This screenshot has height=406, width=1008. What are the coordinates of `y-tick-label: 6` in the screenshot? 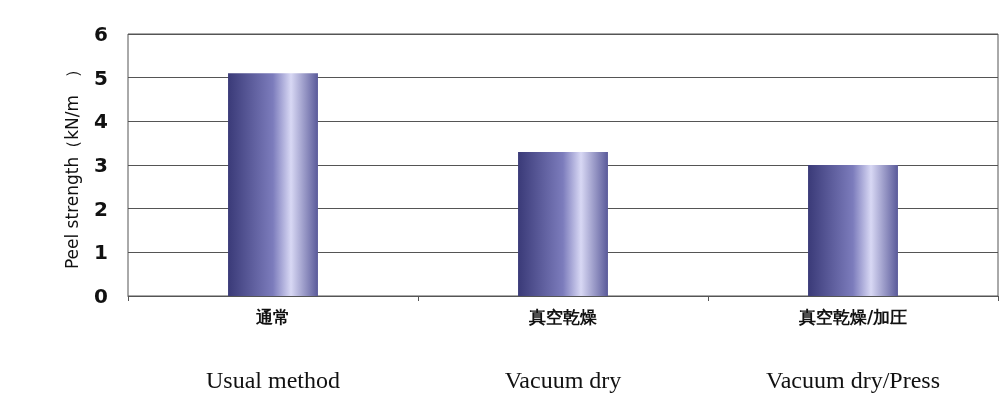 It's located at (101, 34).